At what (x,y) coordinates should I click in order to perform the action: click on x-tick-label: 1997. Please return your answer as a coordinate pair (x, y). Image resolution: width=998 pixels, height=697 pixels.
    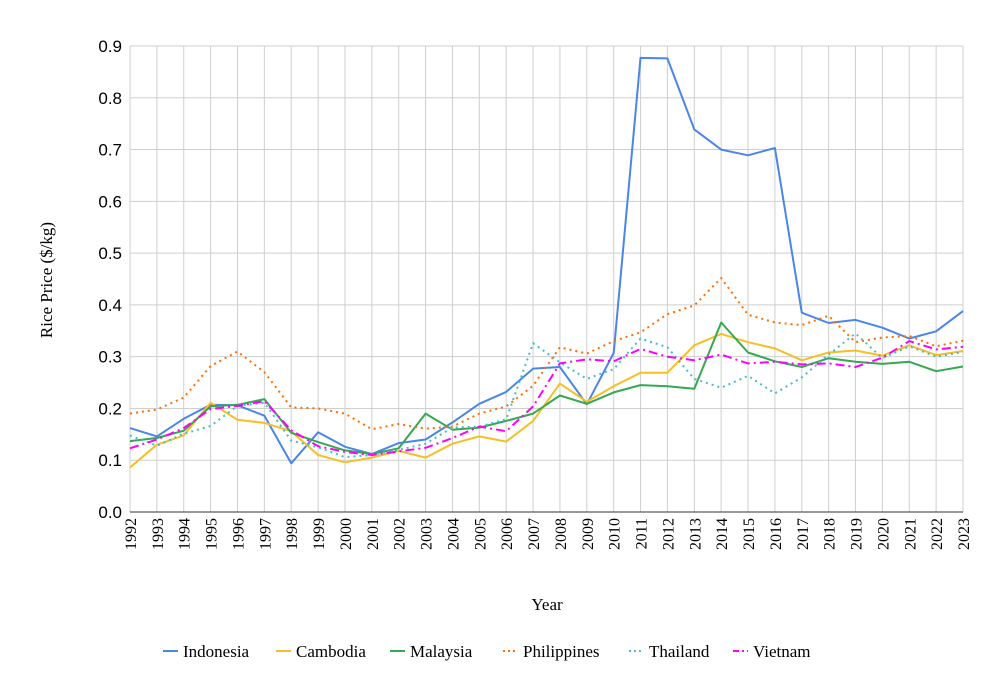
    Looking at the image, I should click on (265, 534).